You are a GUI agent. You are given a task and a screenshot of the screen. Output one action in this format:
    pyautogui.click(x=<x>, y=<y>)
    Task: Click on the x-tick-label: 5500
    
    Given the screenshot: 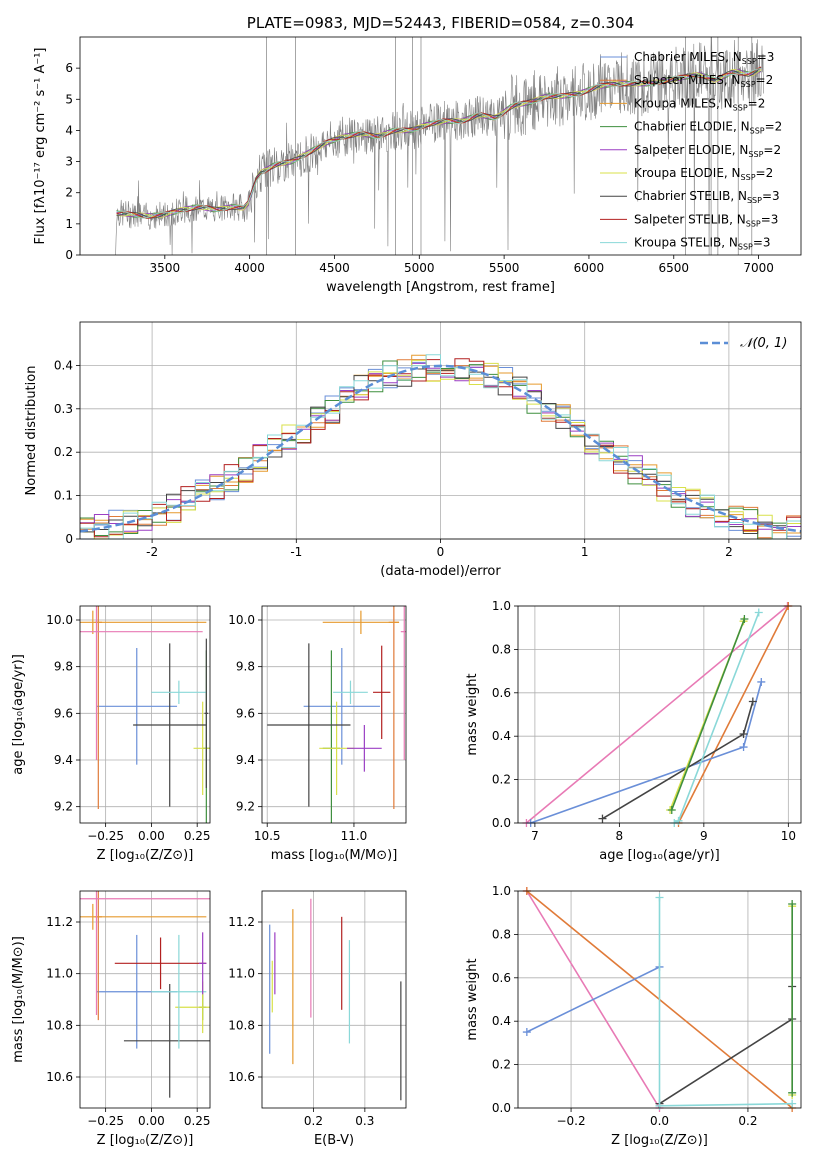 What is the action you would take?
    pyautogui.click(x=504, y=268)
    